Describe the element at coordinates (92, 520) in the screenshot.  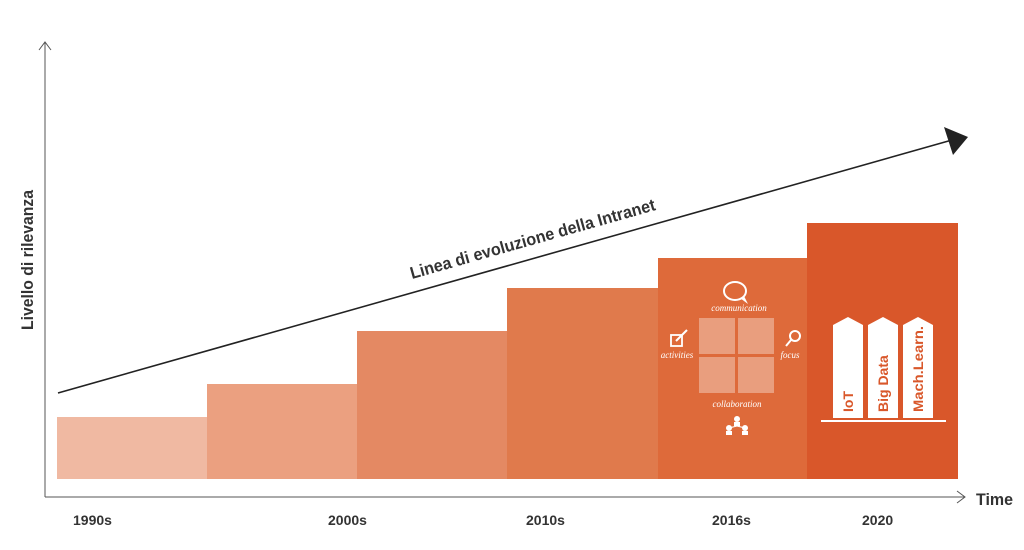
I see `time-label-1990s: 1990s` at that location.